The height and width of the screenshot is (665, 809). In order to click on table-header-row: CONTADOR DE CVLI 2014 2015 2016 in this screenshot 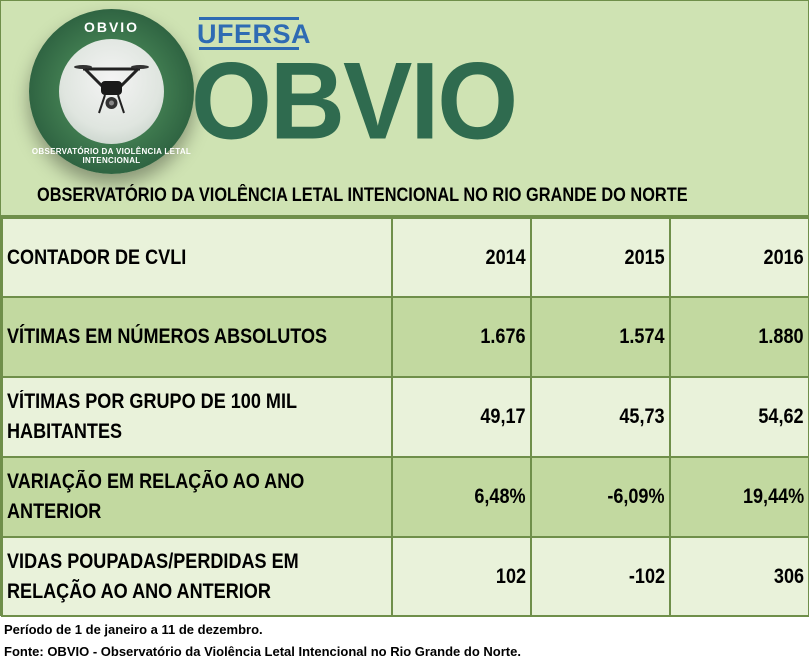, I will do `click(405, 257)`.